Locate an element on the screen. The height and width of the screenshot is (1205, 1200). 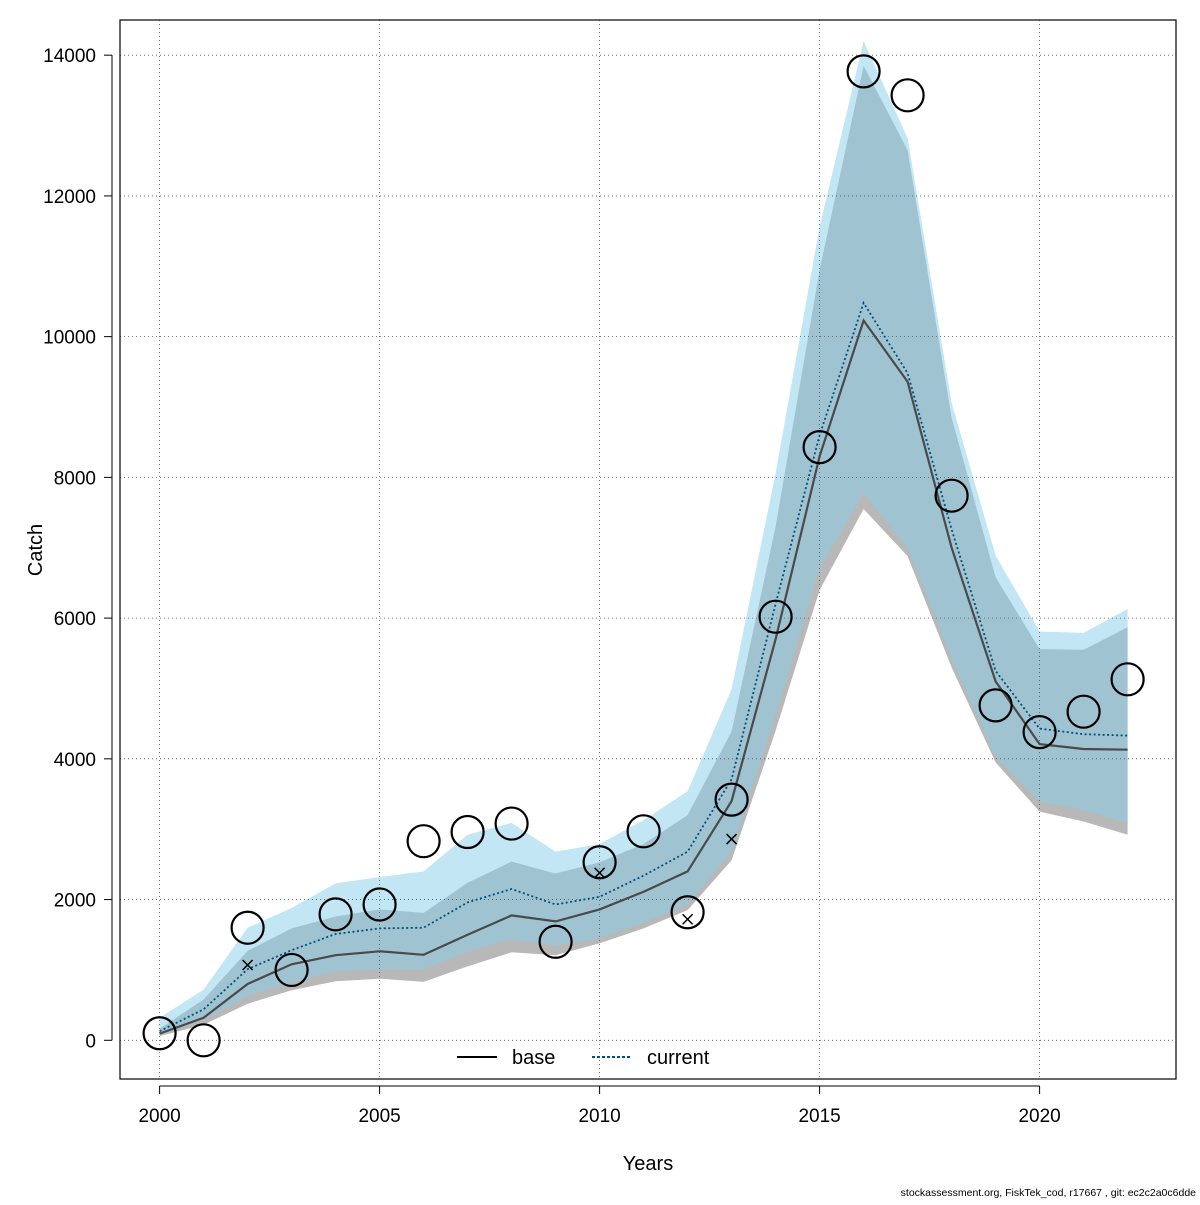
x-axis: 2000 2005 2010 2015 2020 is located at coordinates (599, 1106).